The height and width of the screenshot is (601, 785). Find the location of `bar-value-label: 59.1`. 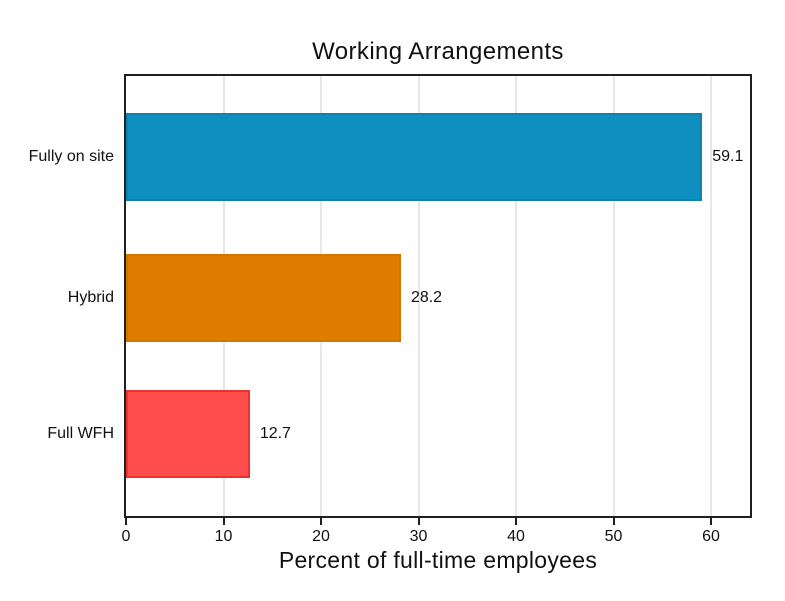

bar-value-label: 59.1 is located at coordinates (728, 156).